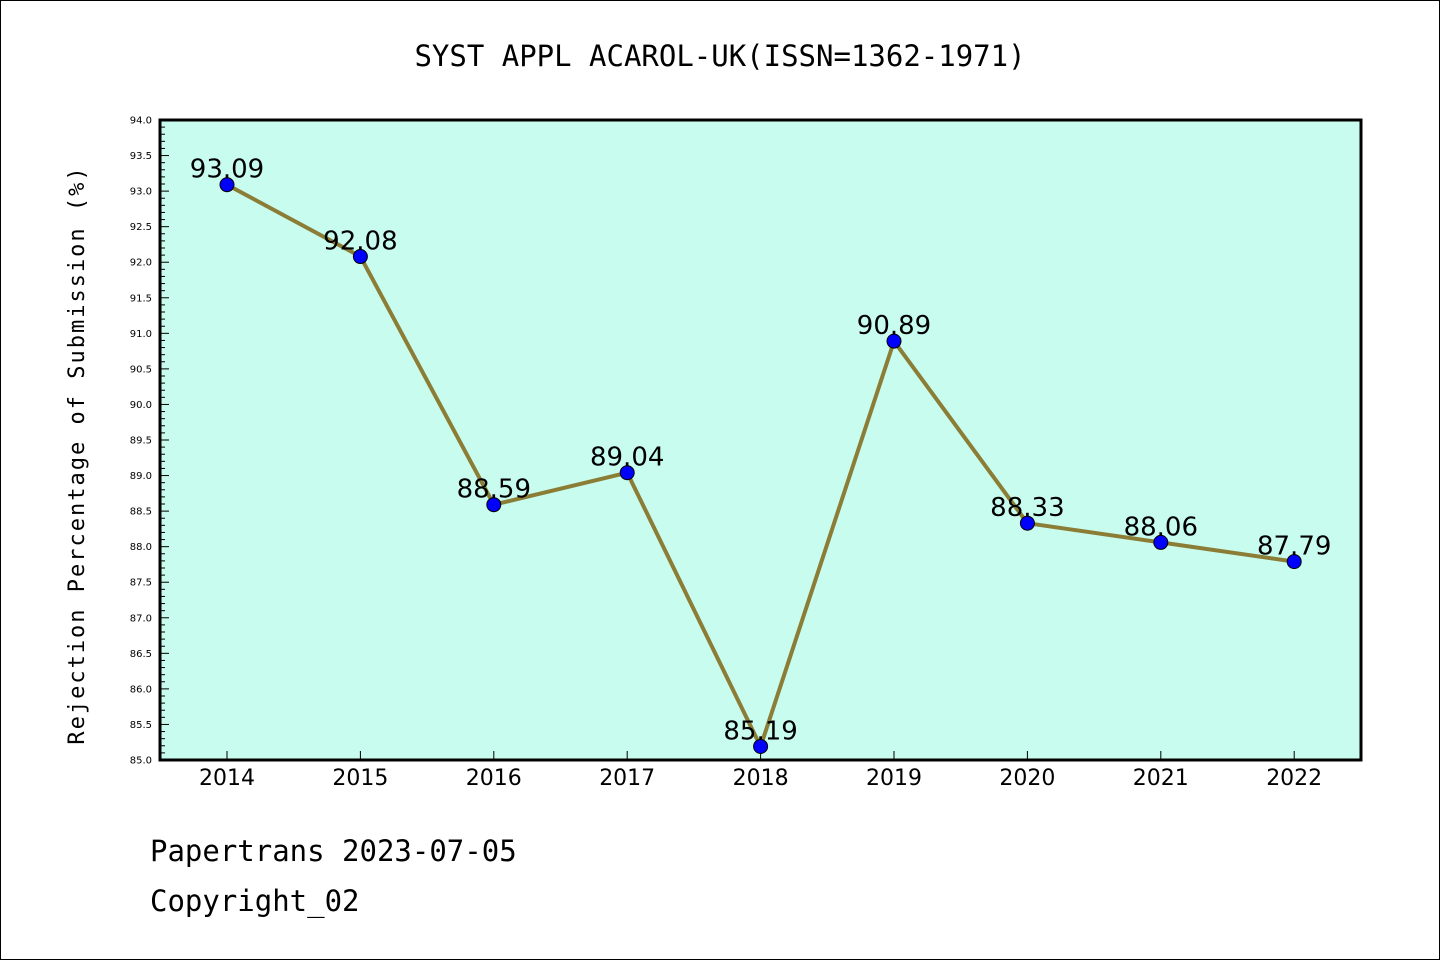  I want to click on x-tick-label: 2016, so click(494, 778).